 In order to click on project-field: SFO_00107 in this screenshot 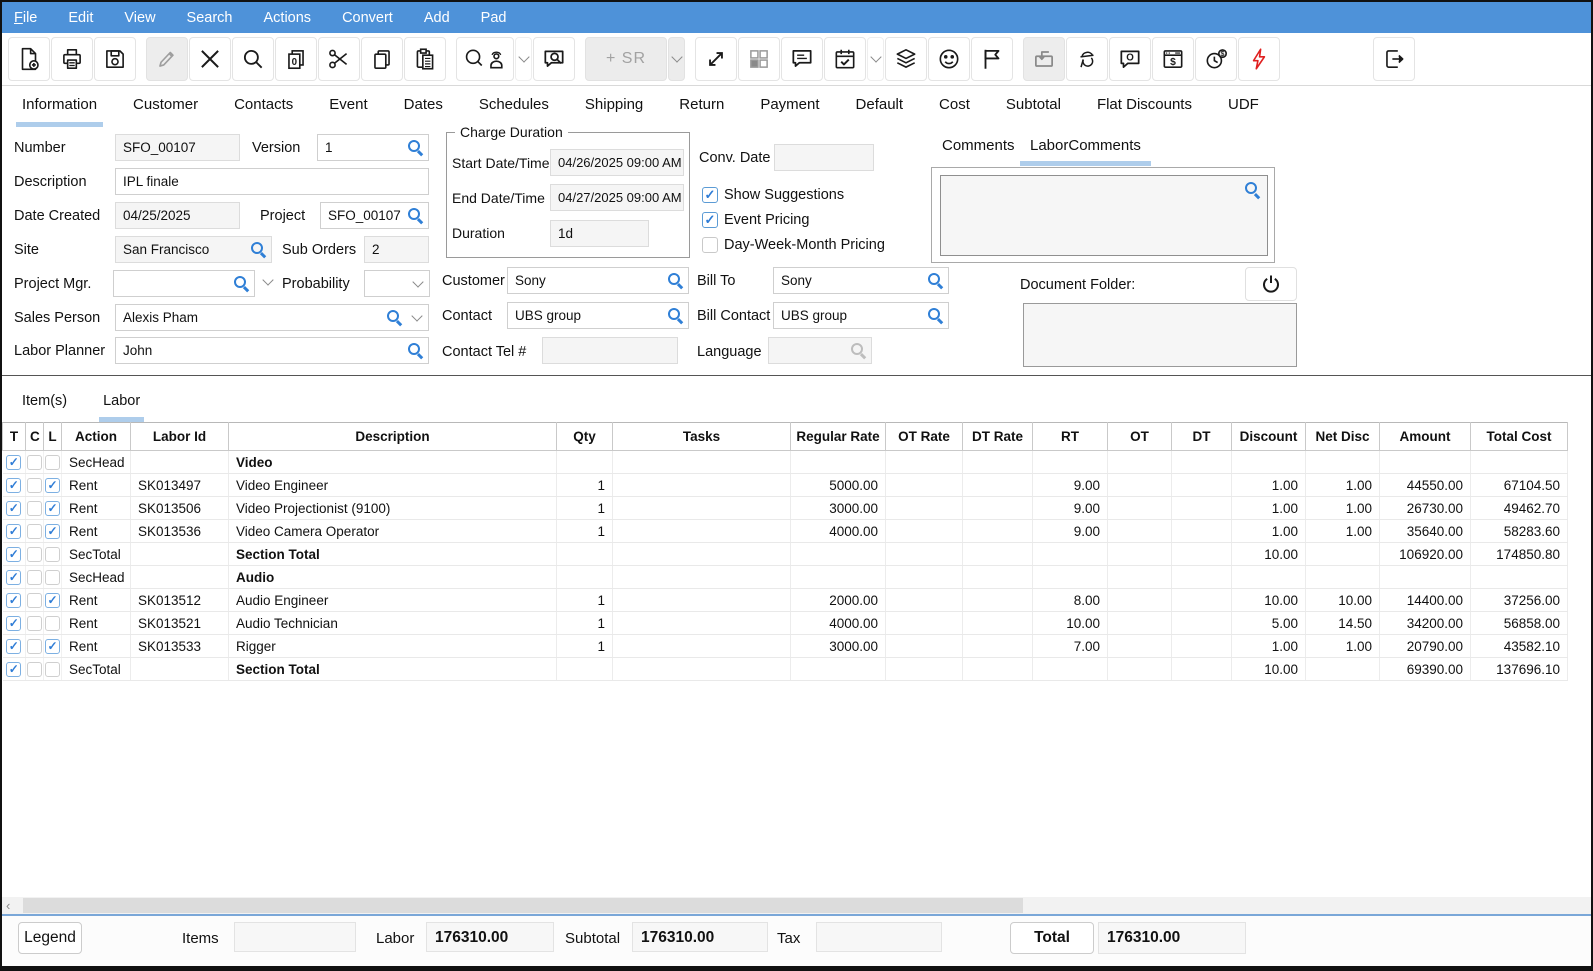, I will do `click(374, 215)`.